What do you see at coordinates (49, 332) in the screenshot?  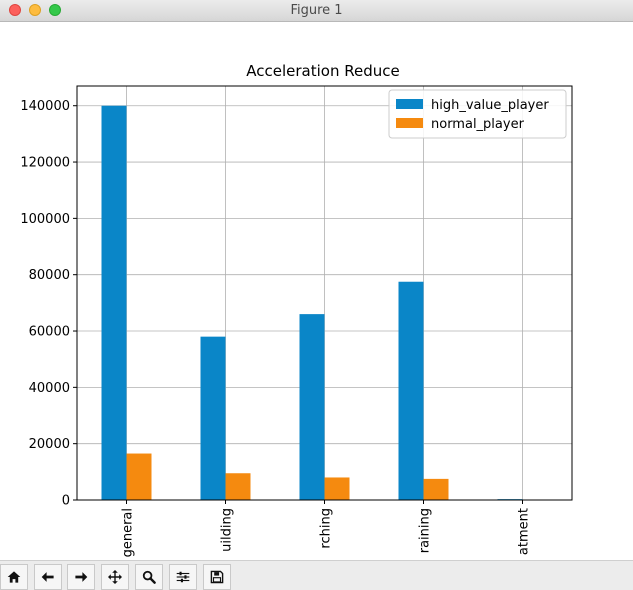 I see `y-tick-label: 60000` at bounding box center [49, 332].